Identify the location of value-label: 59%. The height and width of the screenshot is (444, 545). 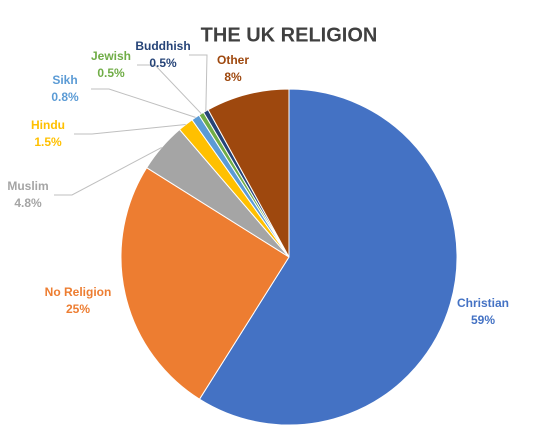
(483, 320).